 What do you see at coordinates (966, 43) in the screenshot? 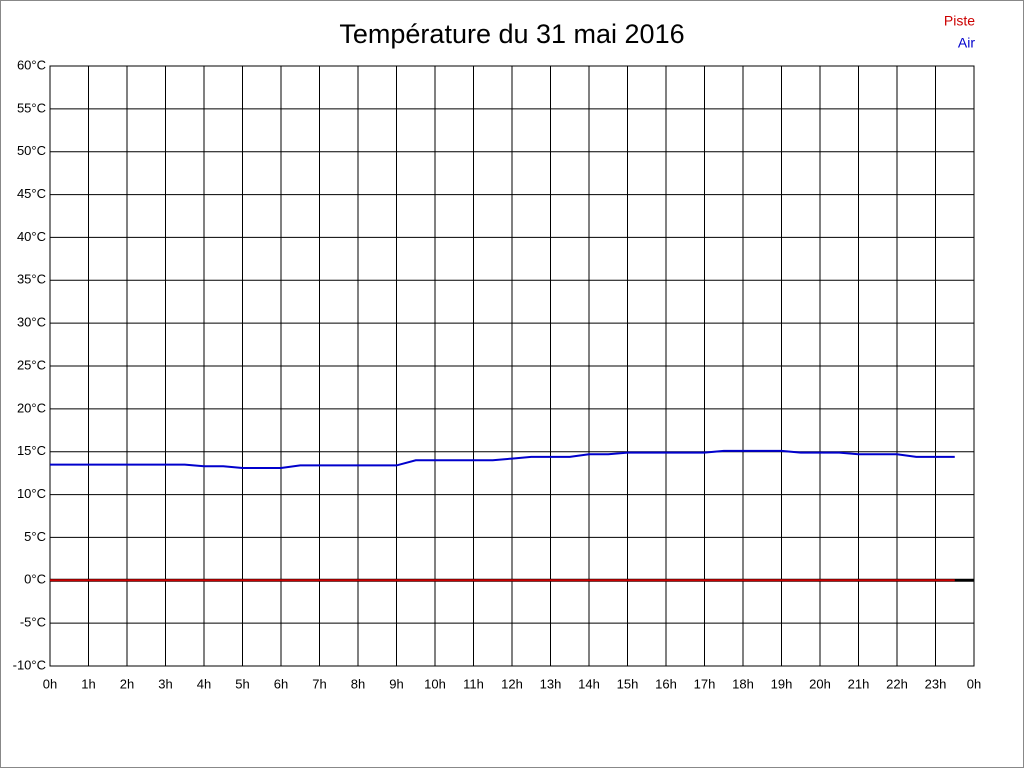
I see `legend-entry: Air` at bounding box center [966, 43].